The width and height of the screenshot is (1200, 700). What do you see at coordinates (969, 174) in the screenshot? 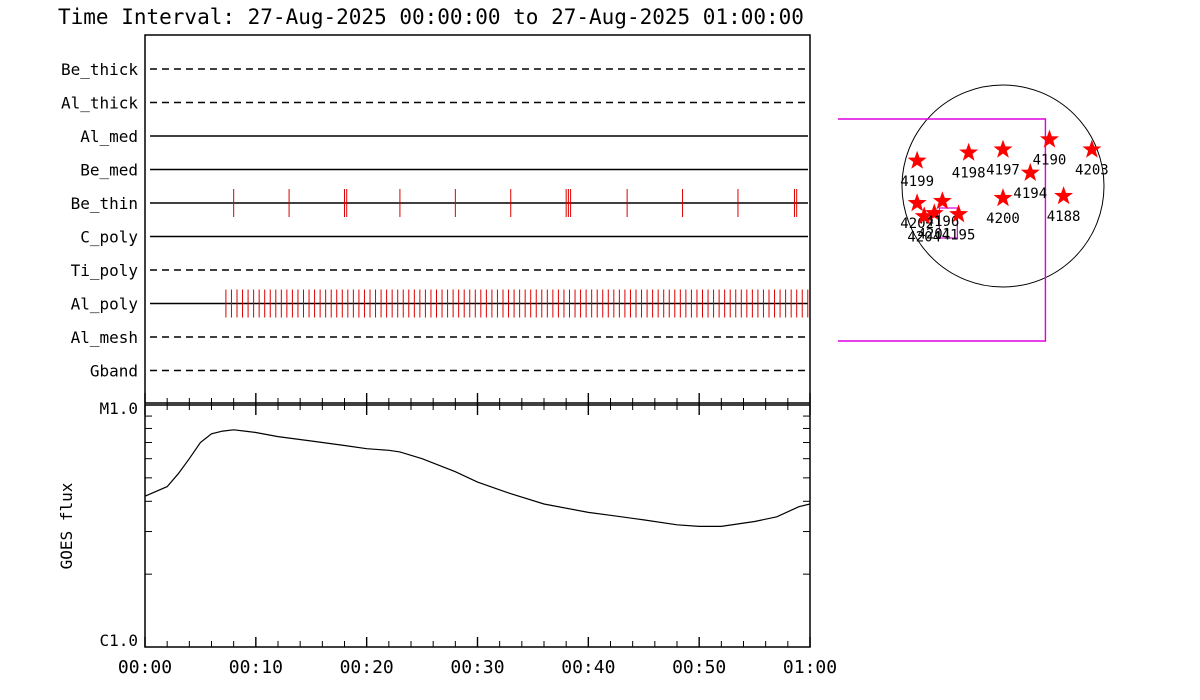
I see `ar-label-4198: 4198` at bounding box center [969, 174].